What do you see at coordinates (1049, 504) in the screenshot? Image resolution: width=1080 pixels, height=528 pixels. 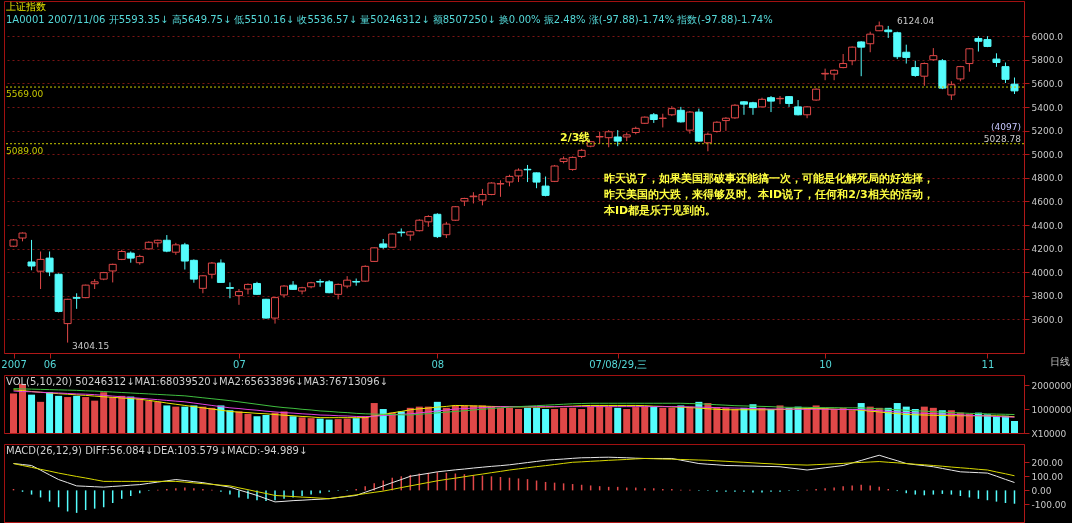 I see `y-tick-label: -100.00` at bounding box center [1049, 504].